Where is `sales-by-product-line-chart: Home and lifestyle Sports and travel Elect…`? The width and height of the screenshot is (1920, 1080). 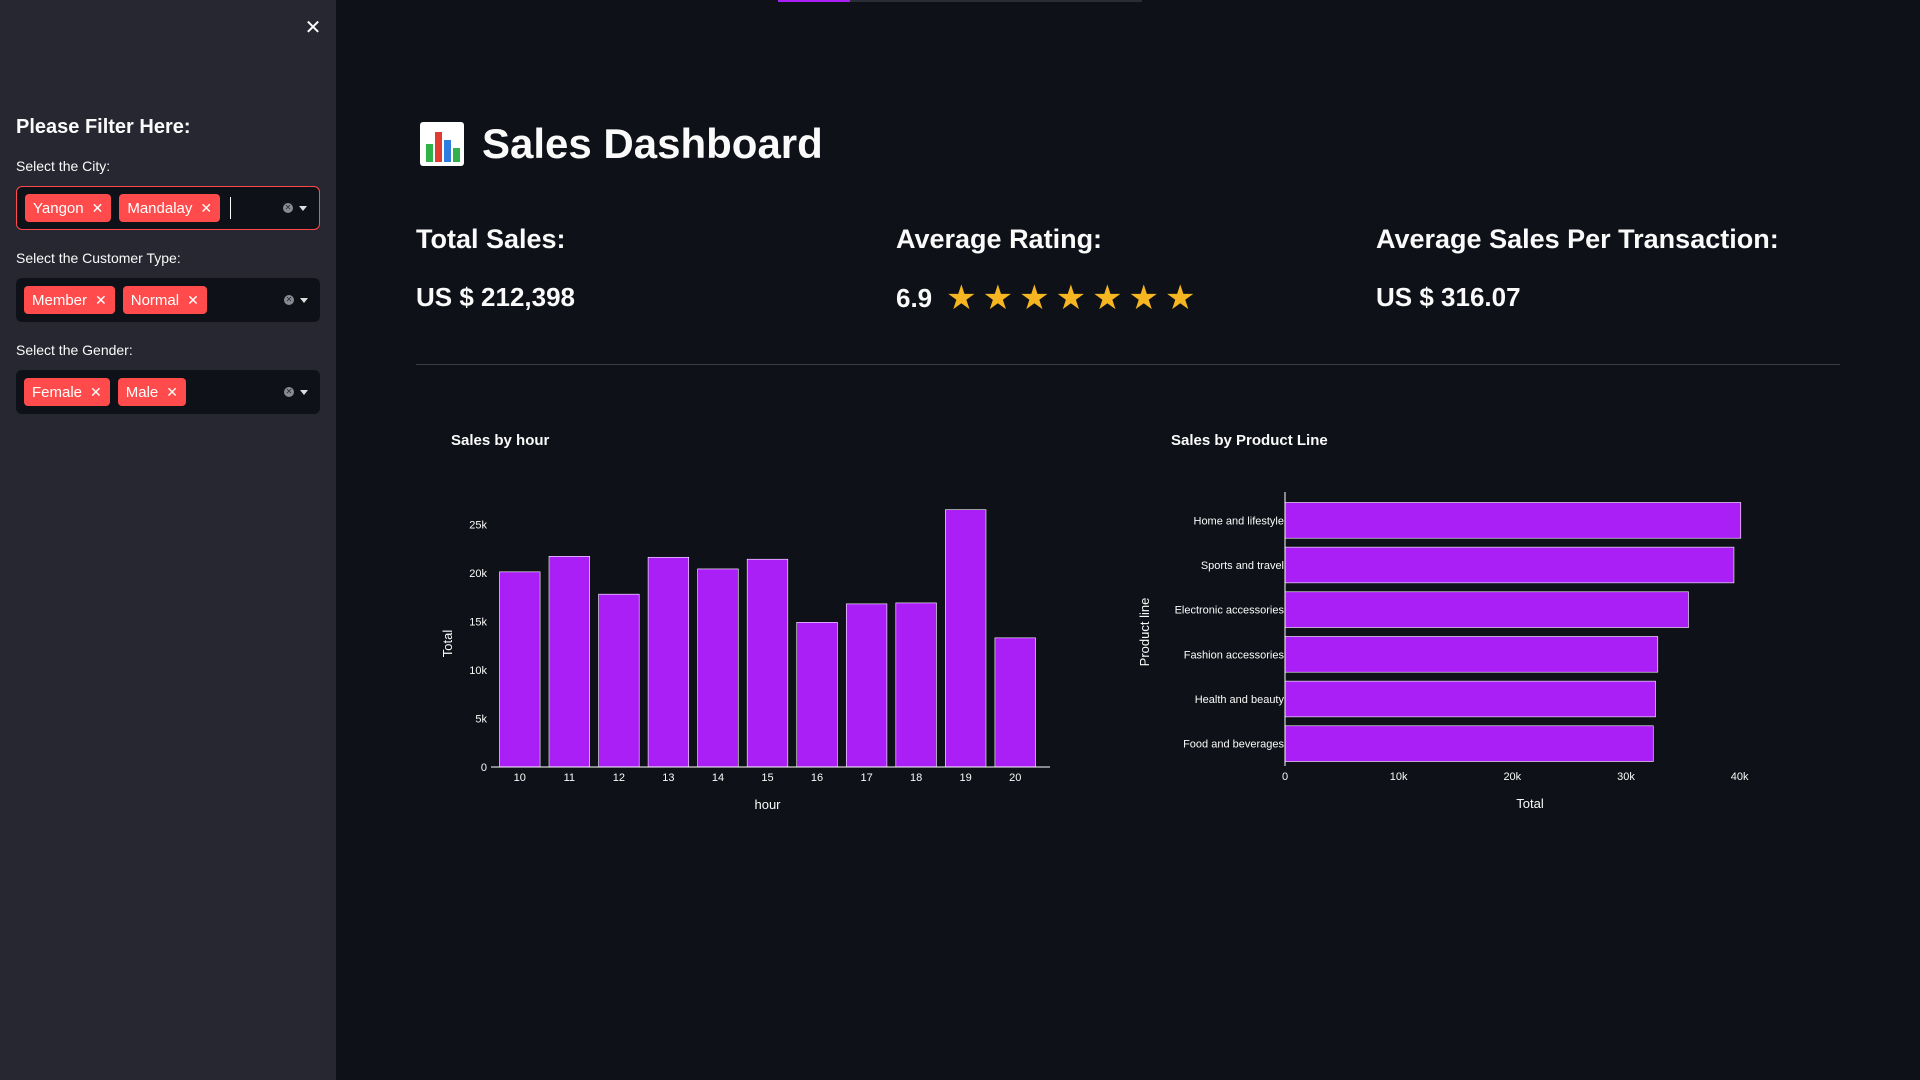 sales-by-product-line-chart: Home and lifestyle Sports and travel Elect… is located at coordinates (1443, 651).